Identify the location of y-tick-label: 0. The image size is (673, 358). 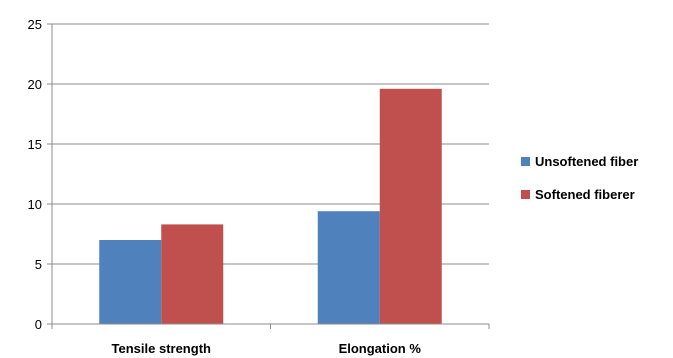
(38, 324).